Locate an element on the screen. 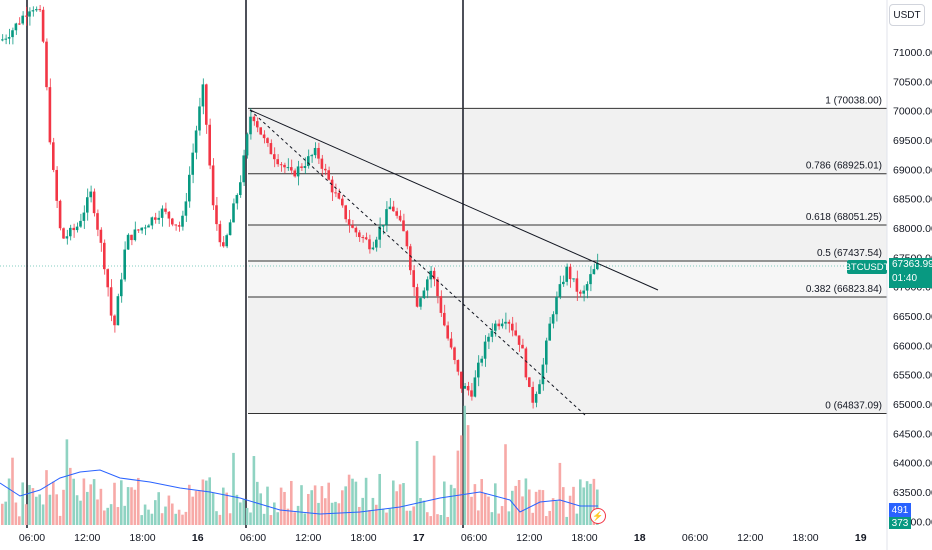  price-tick-label: 70000.00 is located at coordinates (912, 112).